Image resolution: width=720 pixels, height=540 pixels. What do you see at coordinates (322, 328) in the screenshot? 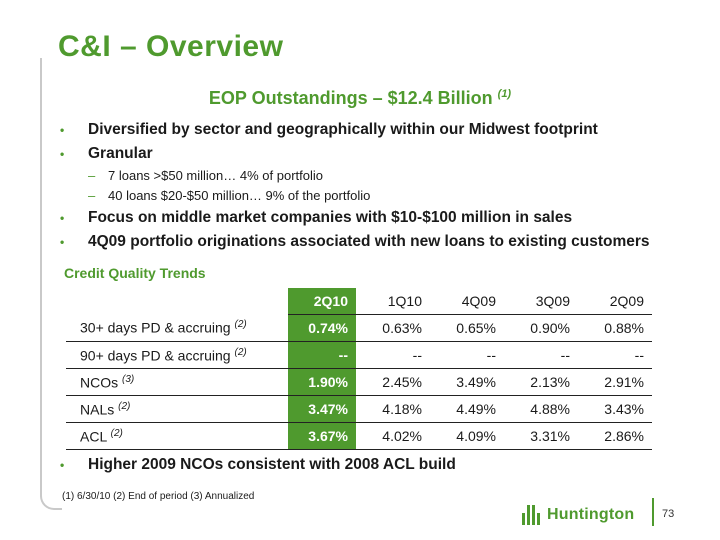
I see `table-cell: 0.74%` at bounding box center [322, 328].